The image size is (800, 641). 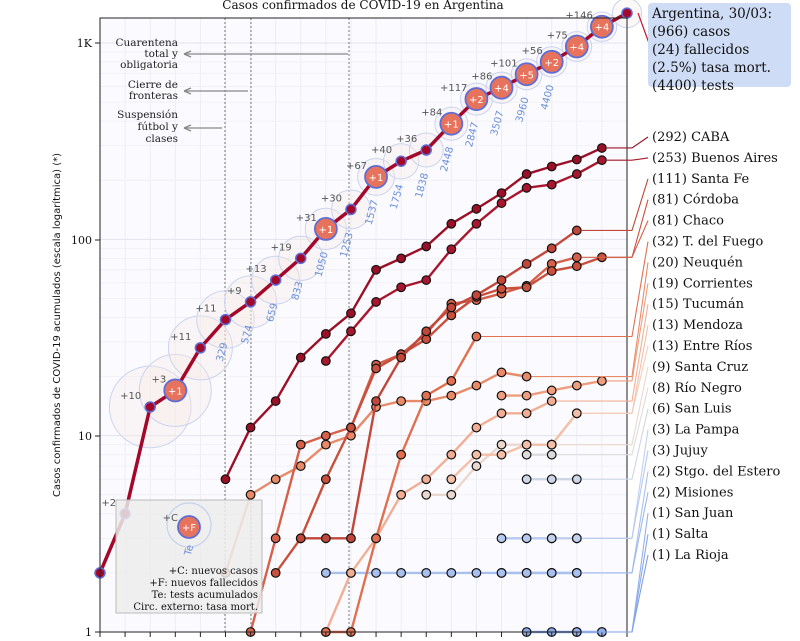 I want to click on province-label: (9) Santa Cruz, so click(x=700, y=367).